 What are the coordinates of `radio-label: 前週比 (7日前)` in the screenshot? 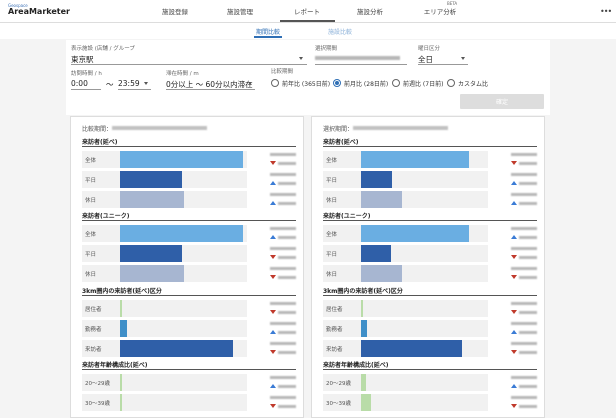 It's located at (423, 84).